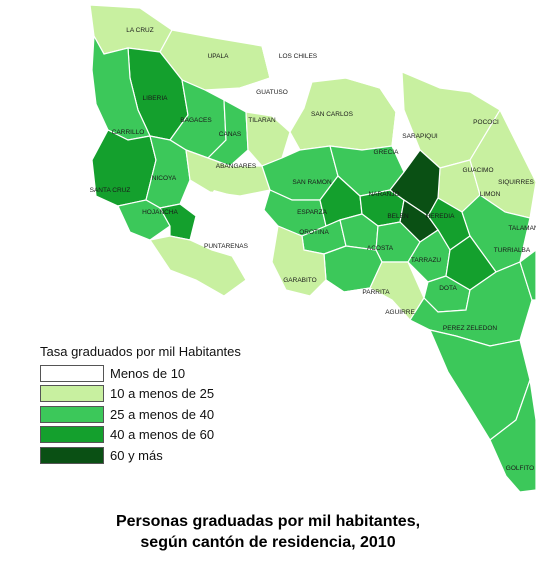 This screenshot has height=563, width=536. I want to click on canton-label-siquirres: SIQUIRRES, so click(516, 182).